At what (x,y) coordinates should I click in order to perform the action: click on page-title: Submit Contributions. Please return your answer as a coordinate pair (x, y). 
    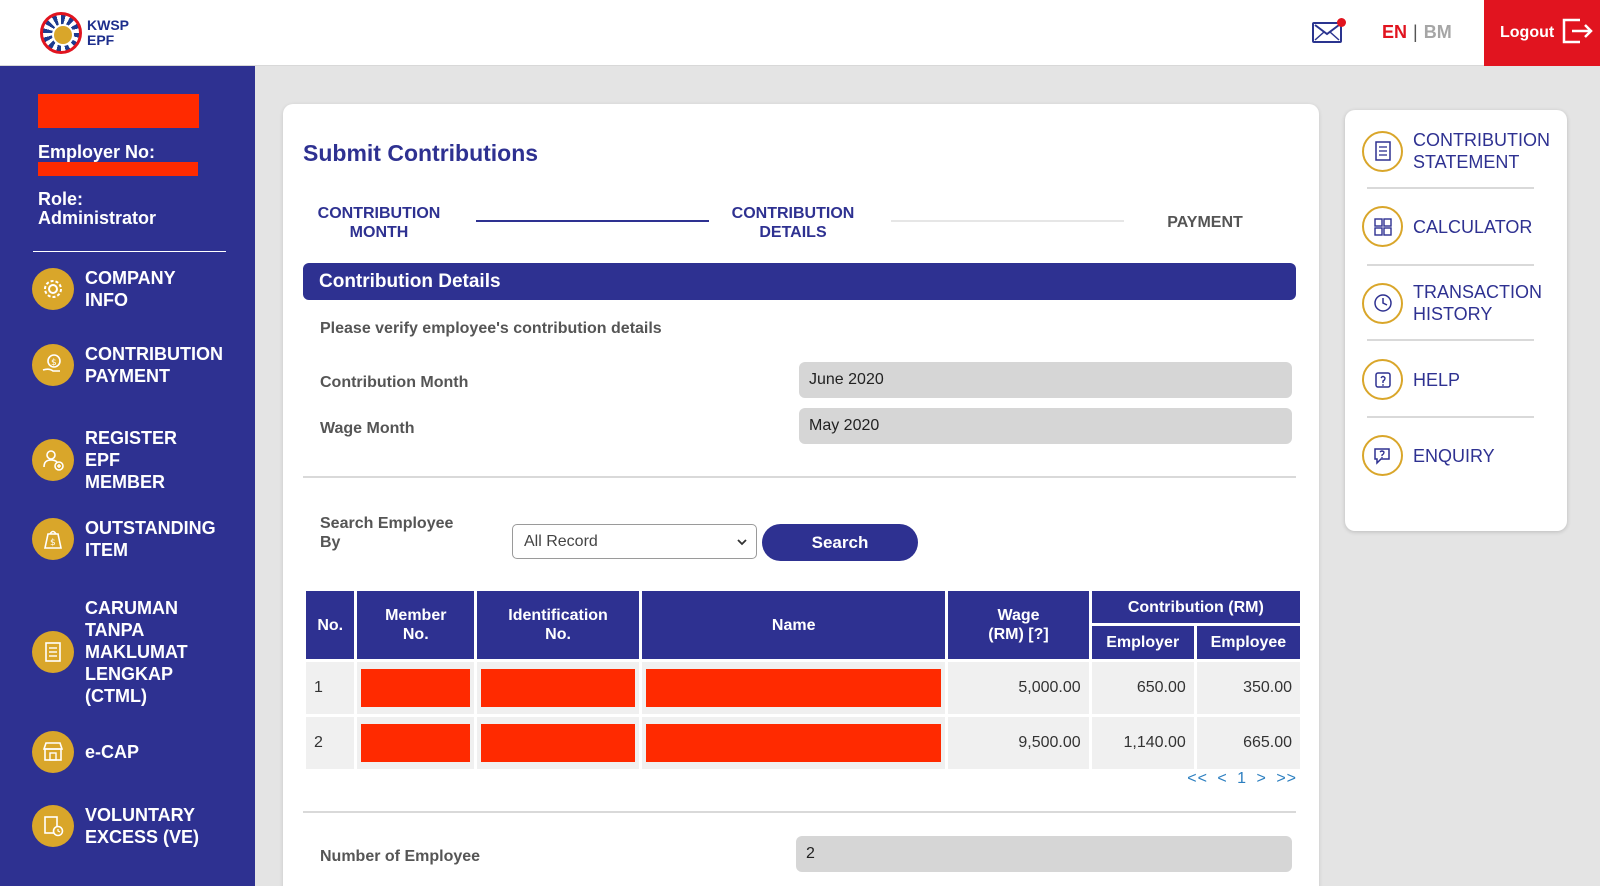
    Looking at the image, I should click on (421, 153).